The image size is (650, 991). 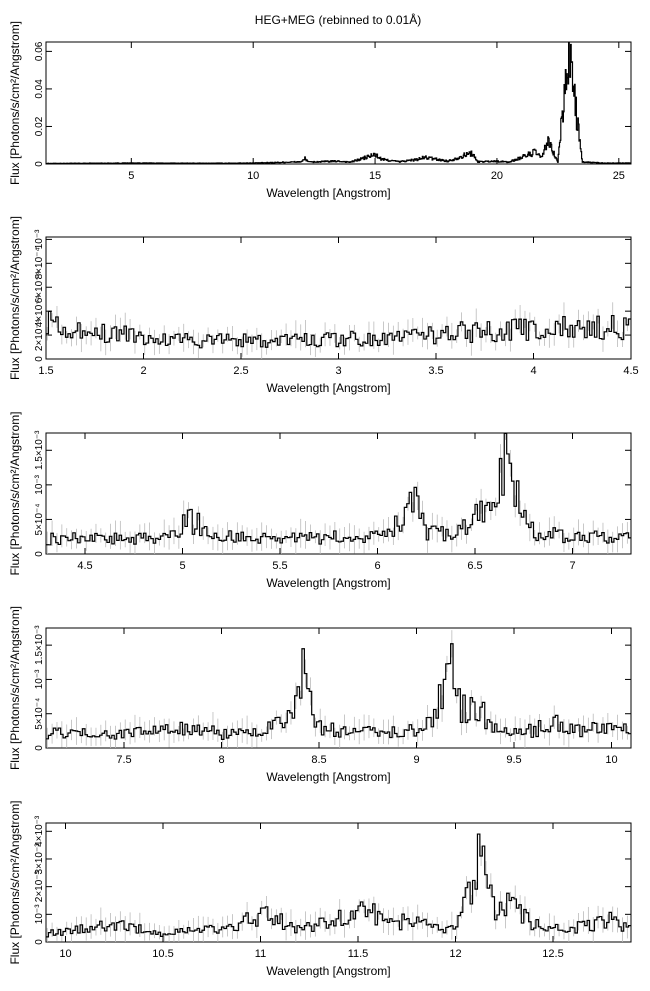 I want to click on x-tick-label: 25, so click(x=619, y=176).